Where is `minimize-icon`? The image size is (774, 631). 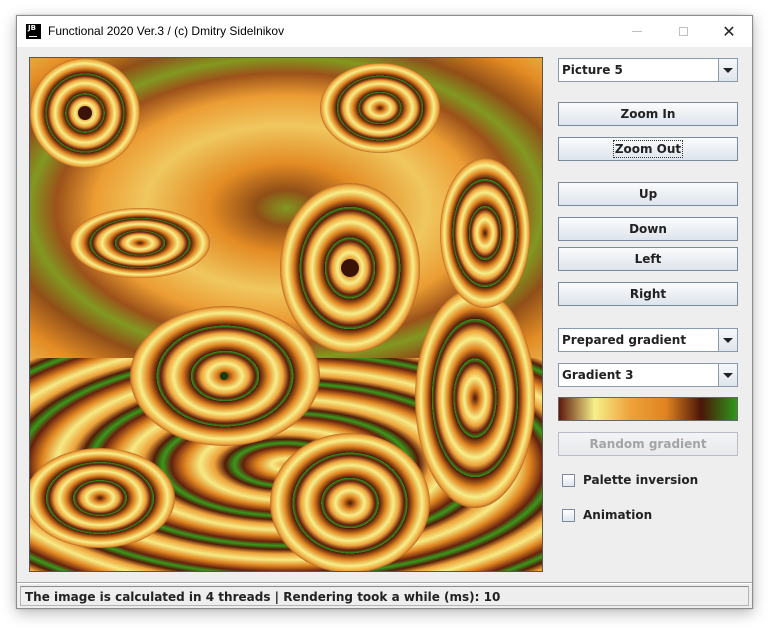
minimize-icon is located at coordinates (637, 31).